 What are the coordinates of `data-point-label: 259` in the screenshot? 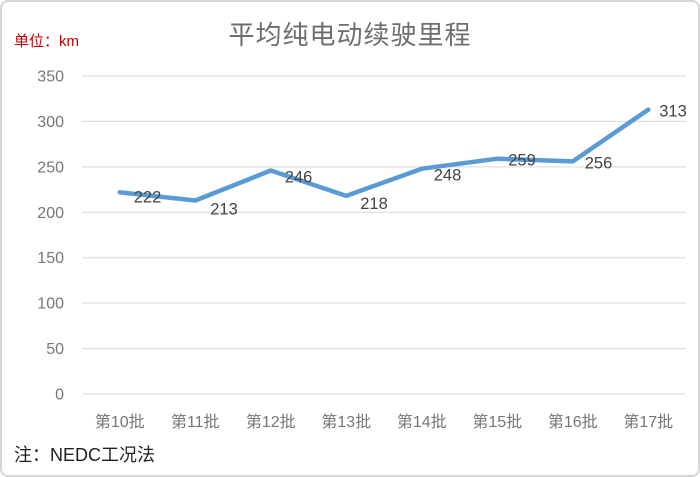 It's located at (522, 161).